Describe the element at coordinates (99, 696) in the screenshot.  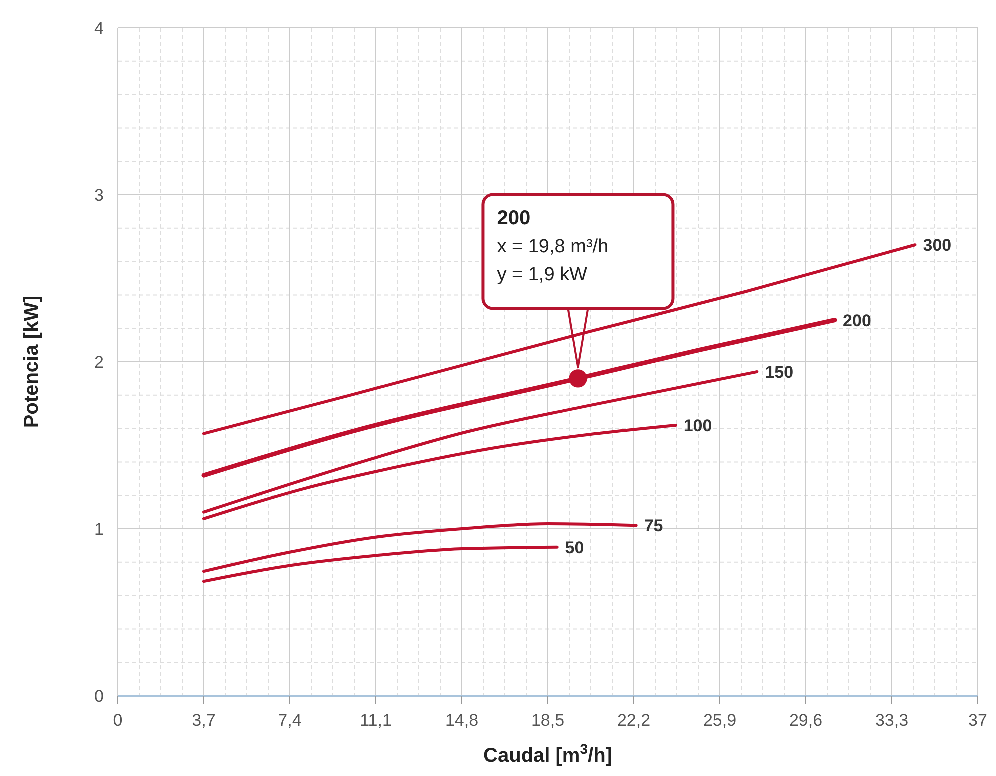
I see `y-tick-label: 0` at that location.